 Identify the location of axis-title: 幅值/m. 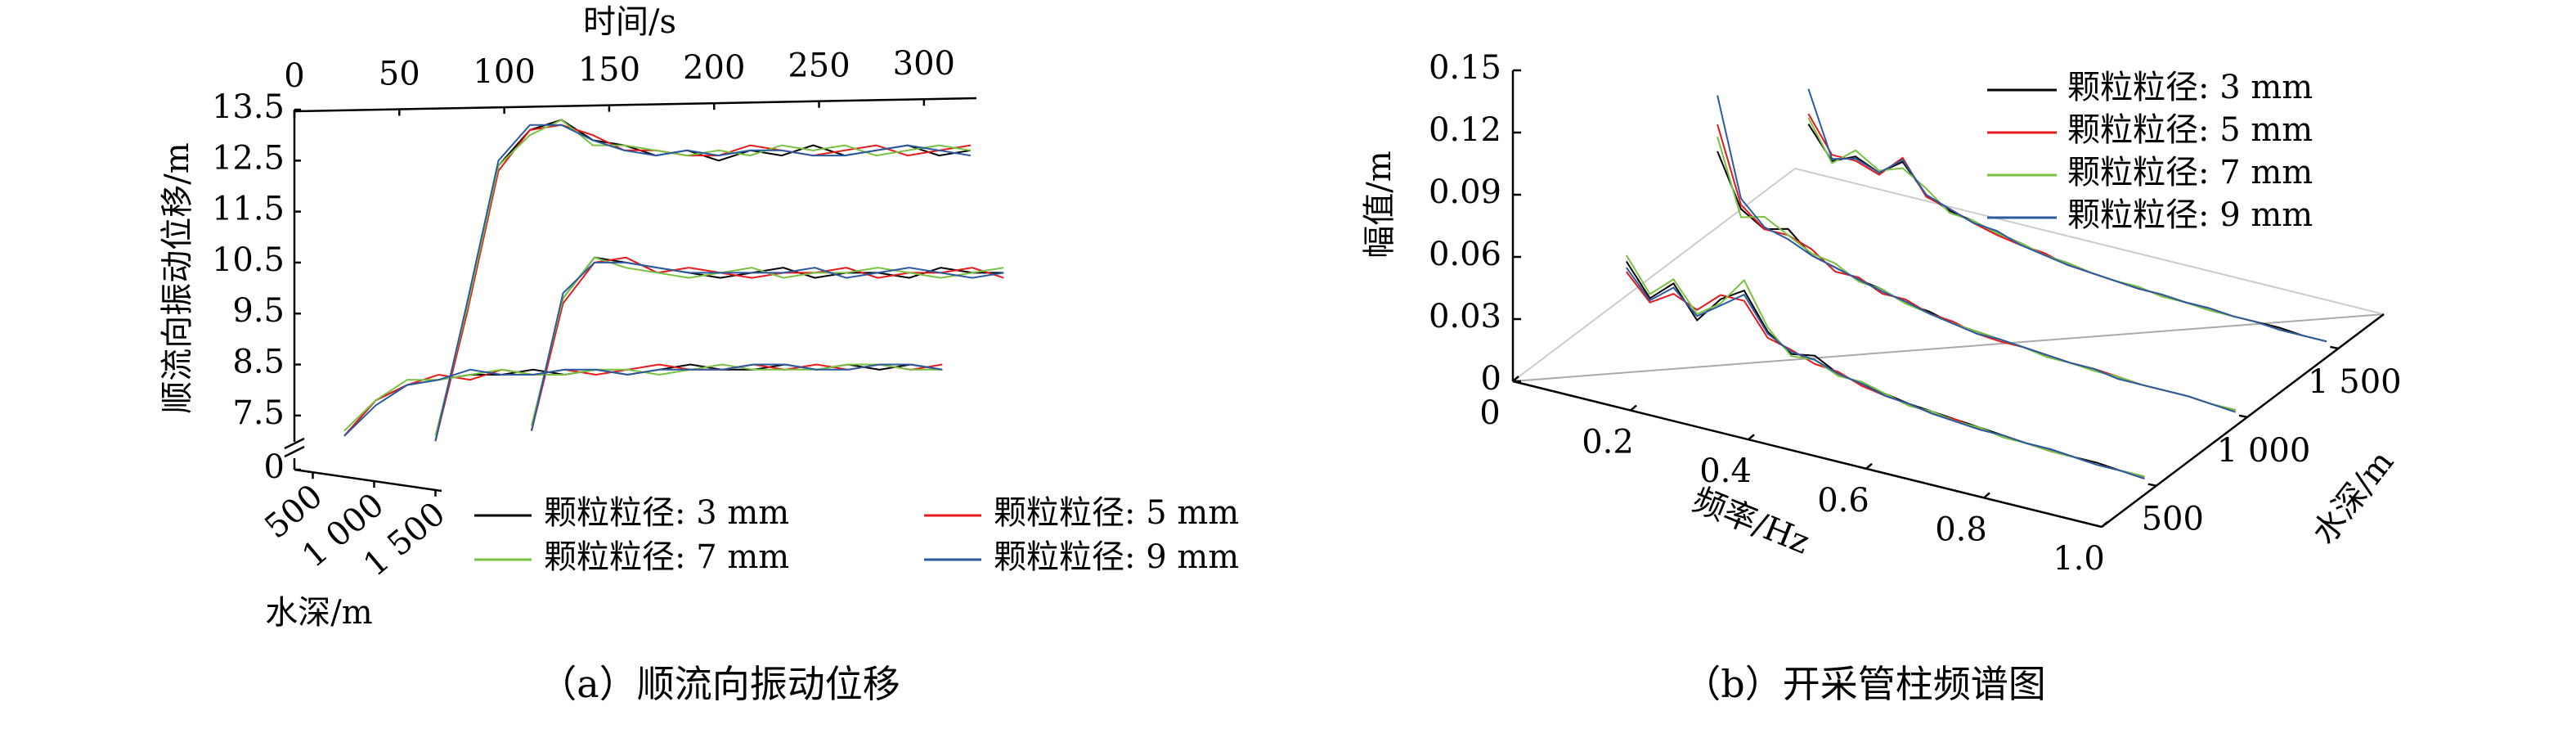
(1379, 205).